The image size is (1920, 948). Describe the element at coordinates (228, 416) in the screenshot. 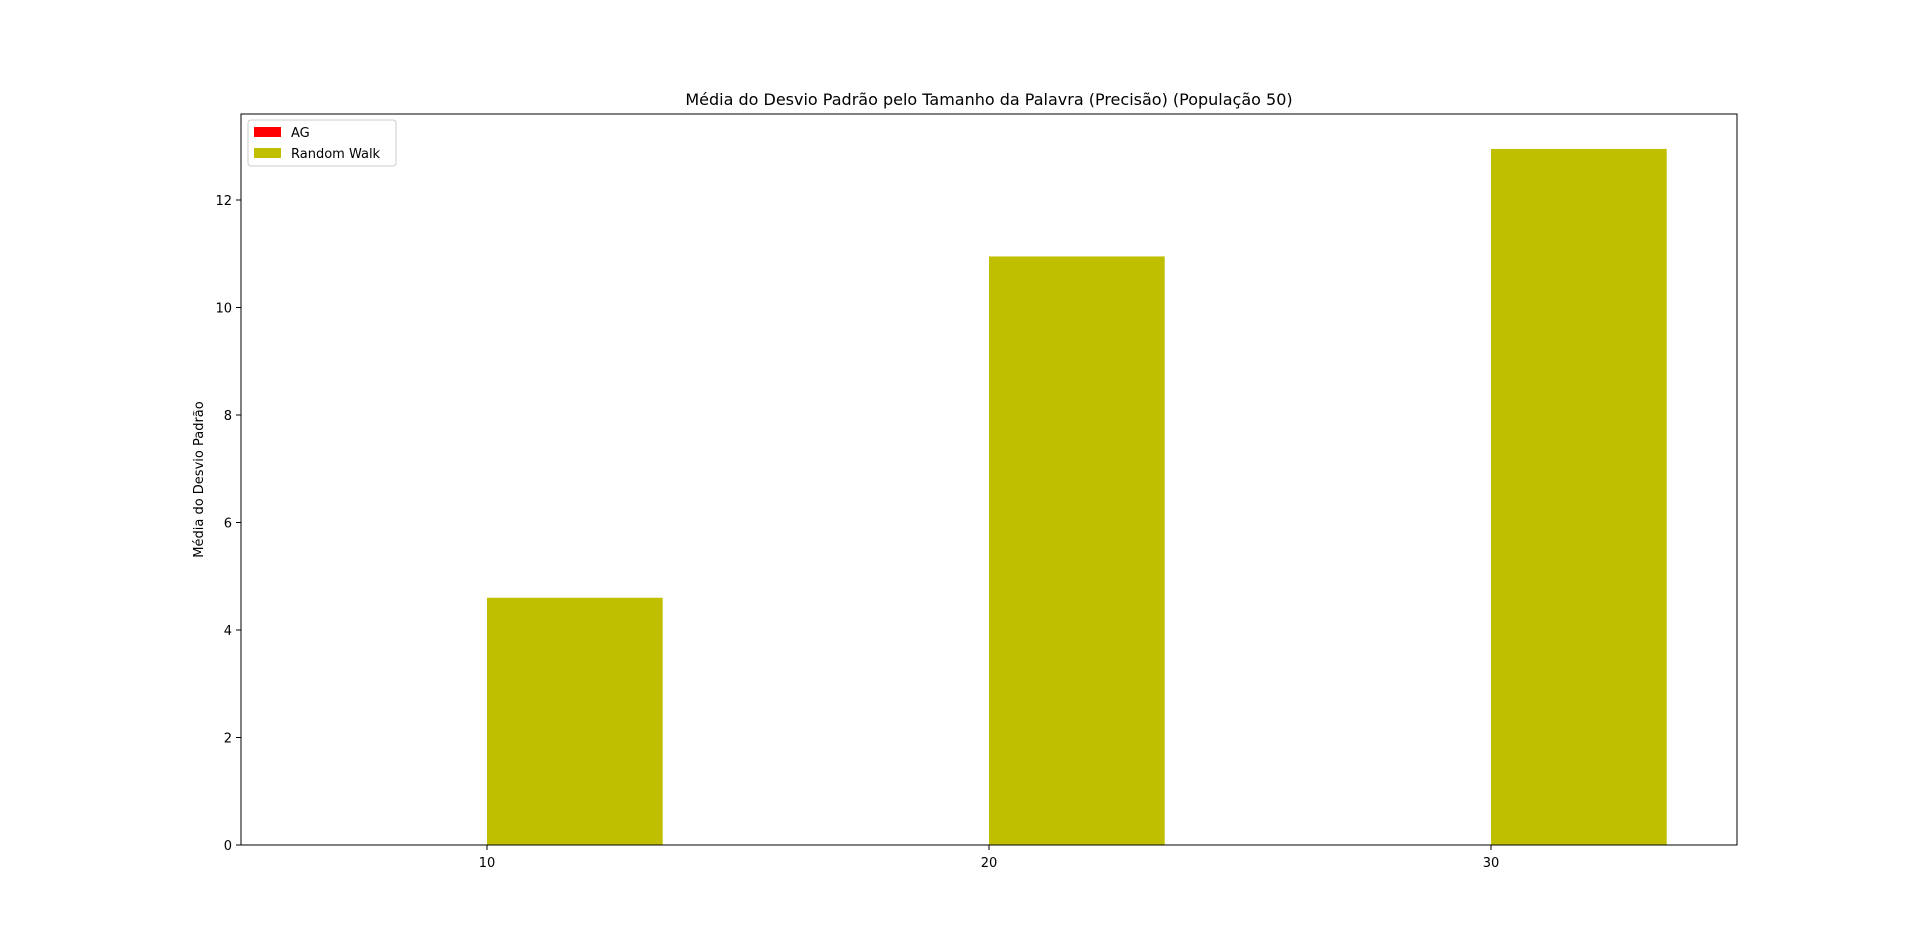

I see `y-tick-label-4: 8` at that location.